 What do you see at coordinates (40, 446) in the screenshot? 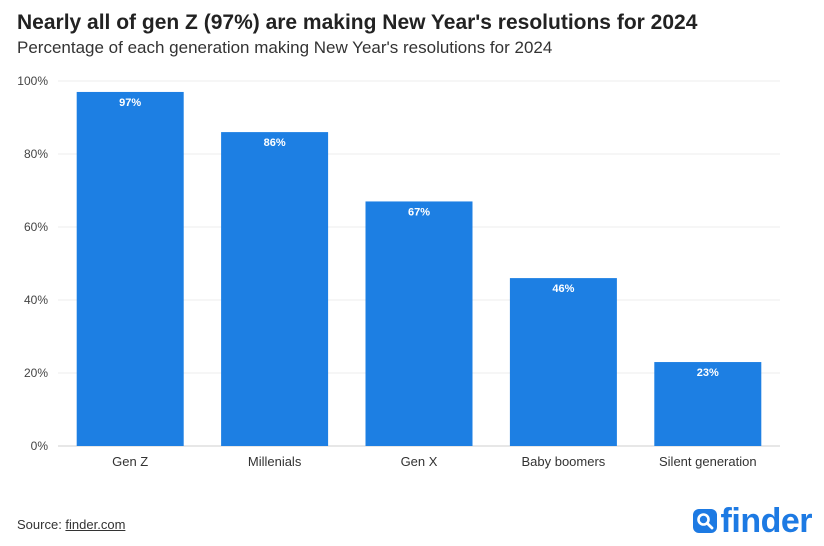
I see `y-tick-label: 0%` at bounding box center [40, 446].